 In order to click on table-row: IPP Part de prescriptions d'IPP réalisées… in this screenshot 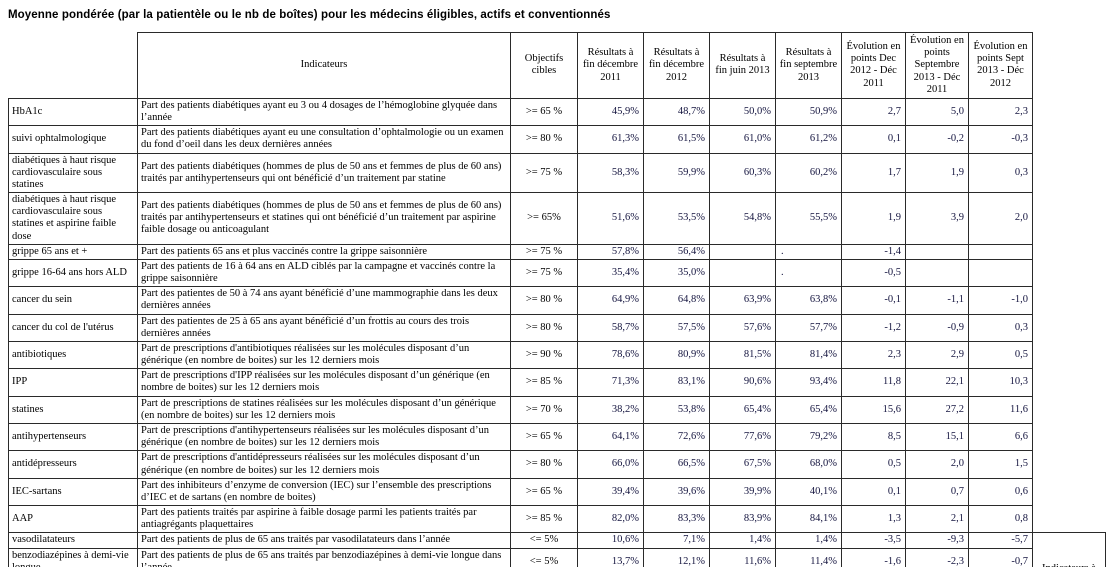, I will do `click(557, 382)`.